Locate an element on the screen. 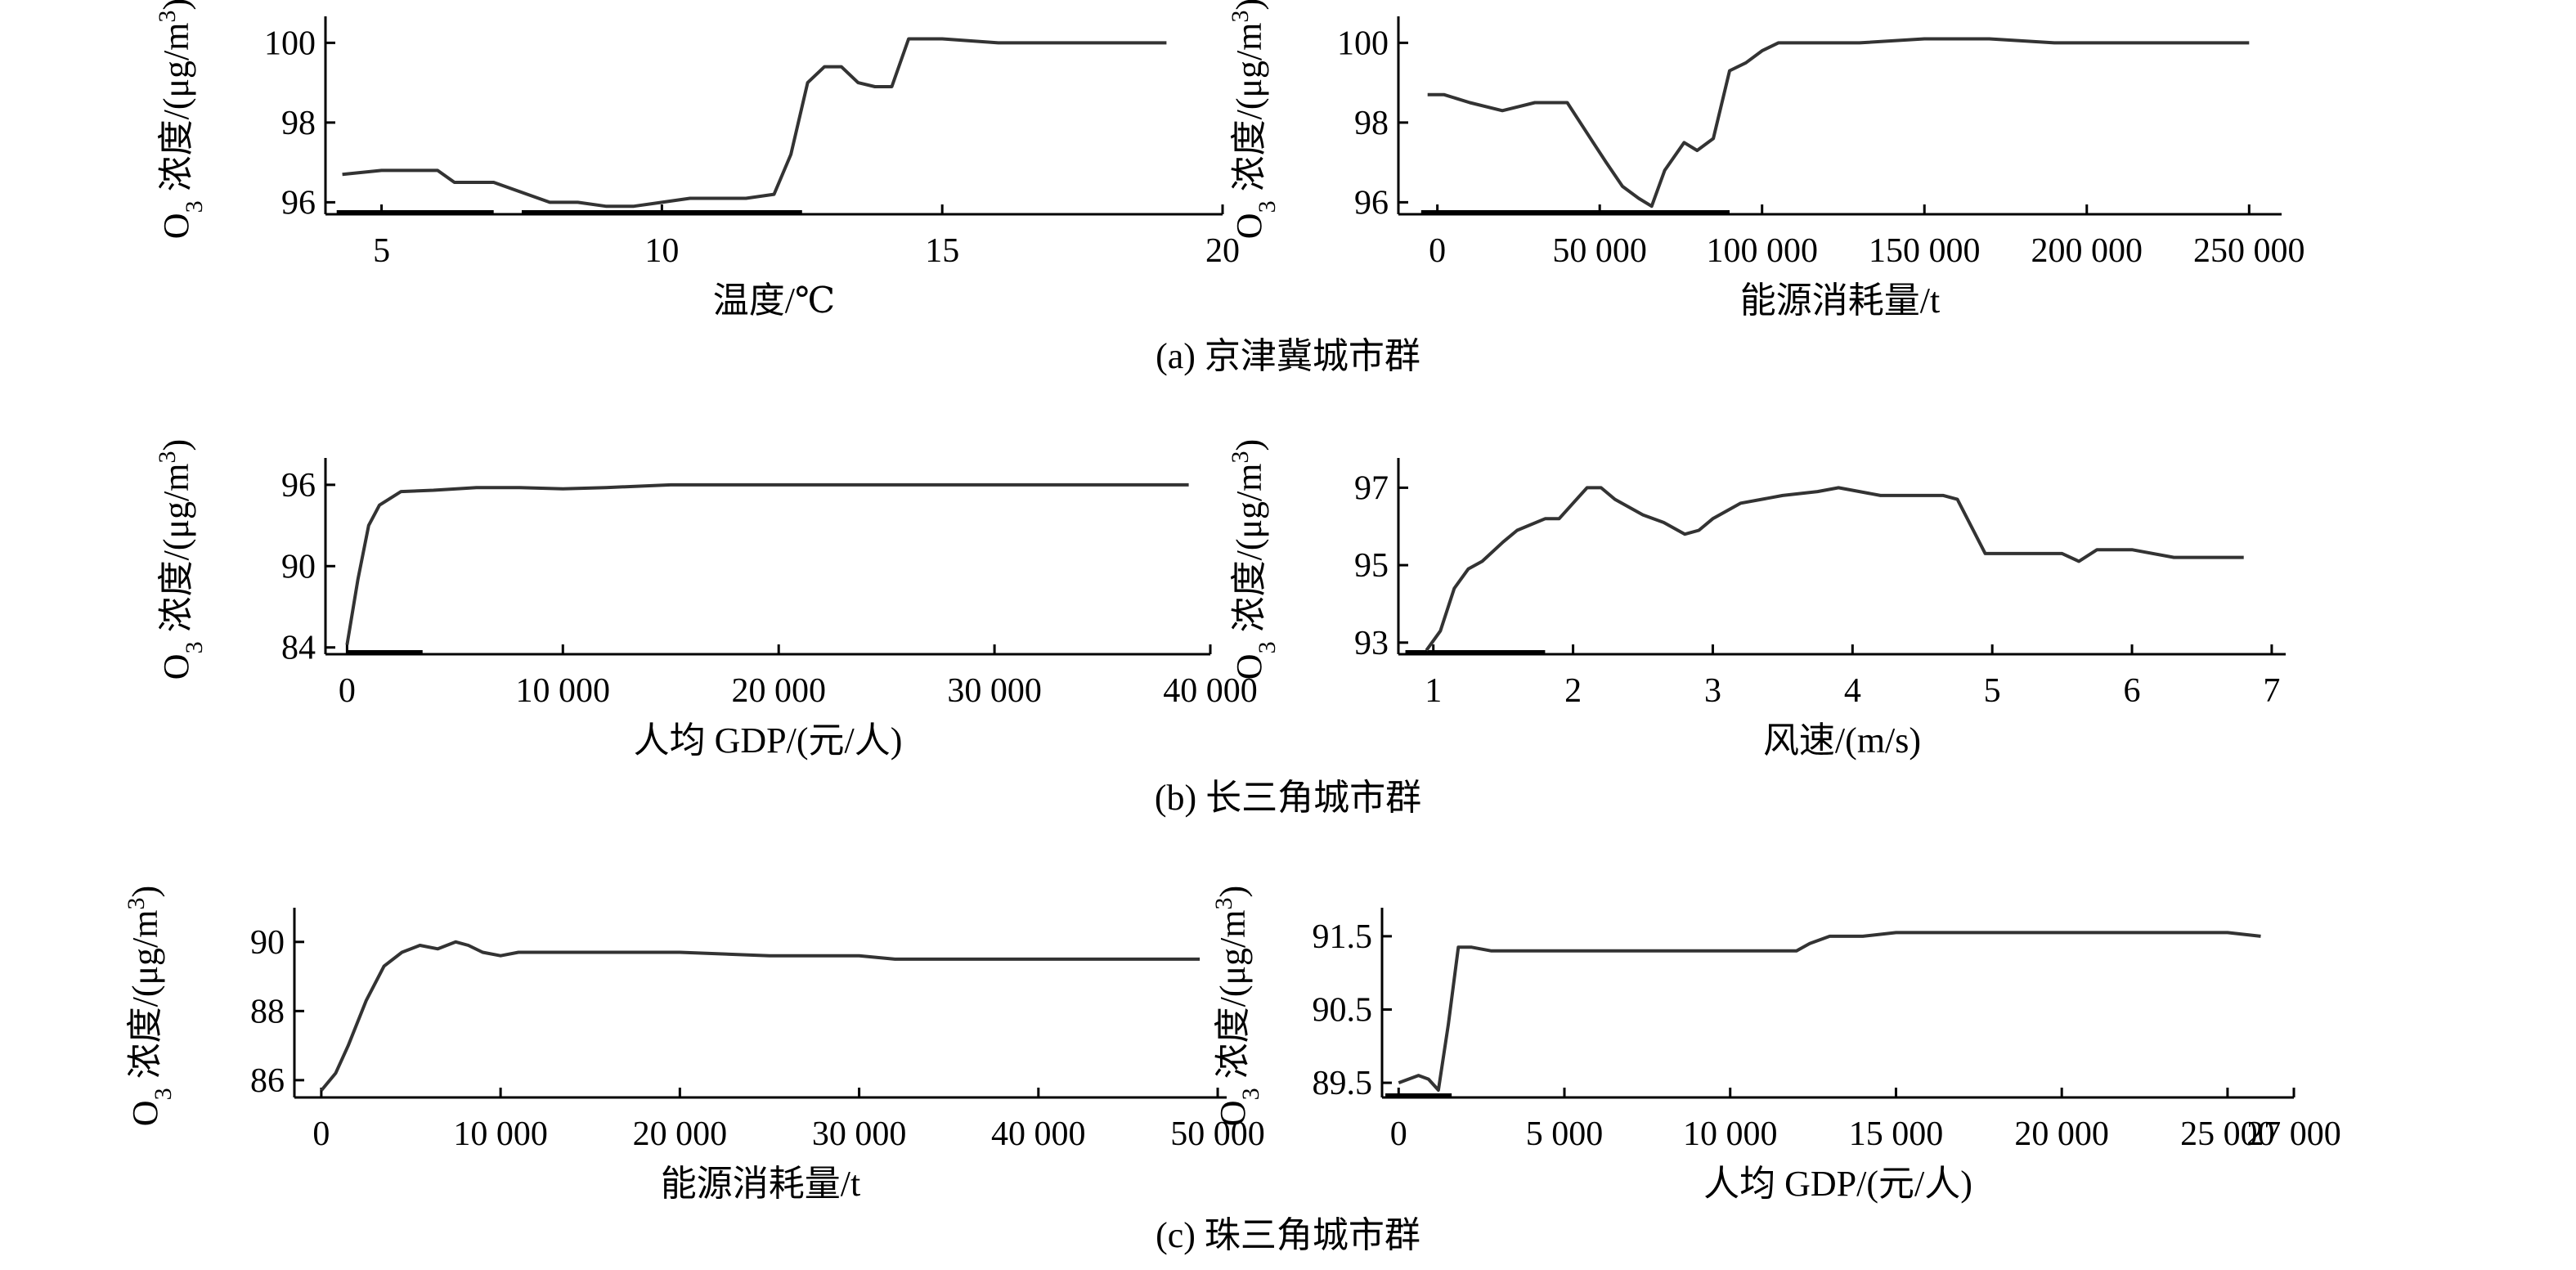 This screenshot has height=1270, width=2576. x-tick-label: 1 is located at coordinates (1434, 691).